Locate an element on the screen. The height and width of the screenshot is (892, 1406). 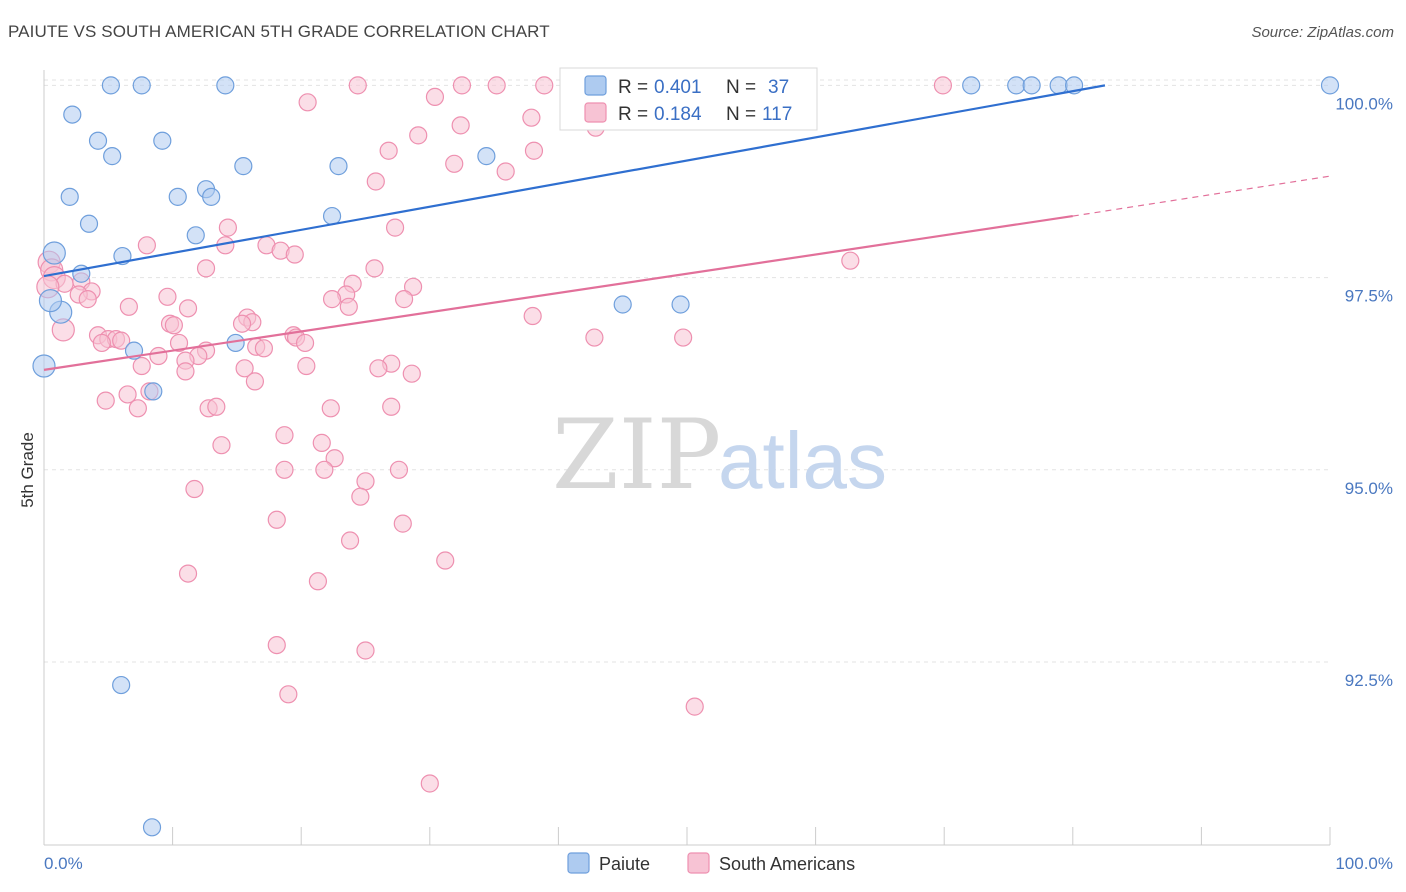
y-tick-labels: 92.5% 95.0% 97.5% 100.0% is located at coordinates (1364, 392).